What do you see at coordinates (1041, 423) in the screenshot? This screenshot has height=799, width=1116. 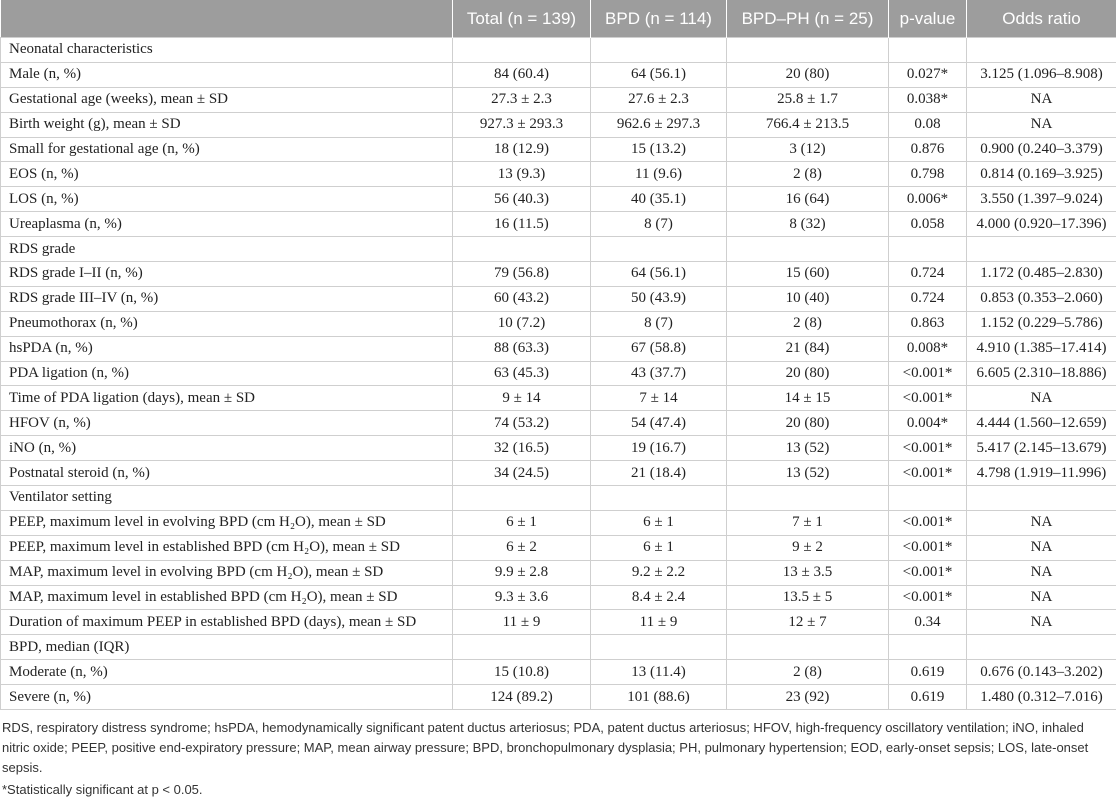 I see `value-cell: 4.444 (1.560–12.659)` at bounding box center [1041, 423].